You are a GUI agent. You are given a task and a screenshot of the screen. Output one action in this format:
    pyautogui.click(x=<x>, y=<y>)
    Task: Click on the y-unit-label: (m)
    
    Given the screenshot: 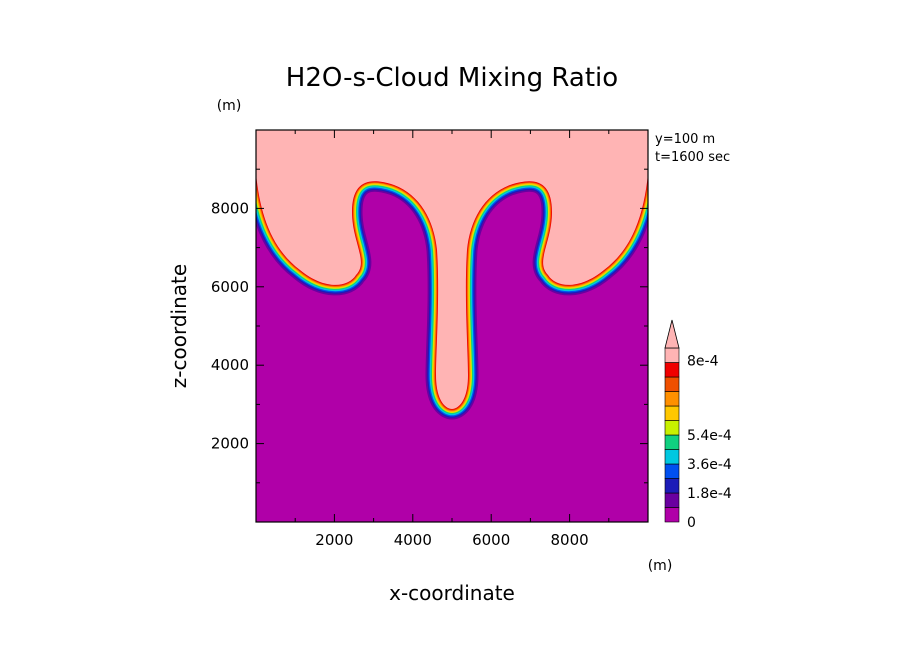 What is the action you would take?
    pyautogui.click(x=229, y=106)
    